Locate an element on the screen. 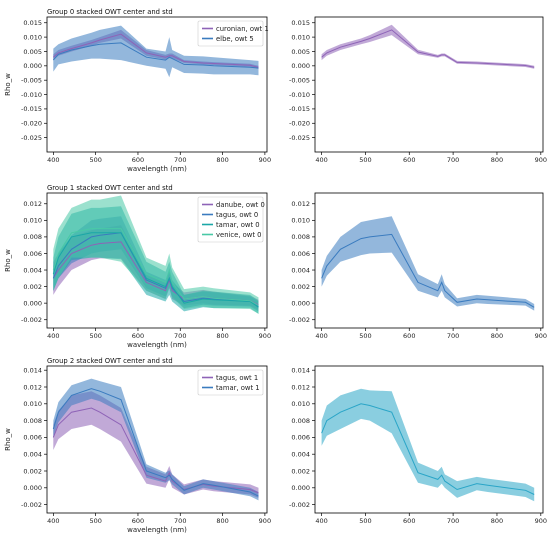  g2-combined-ytick-label: 0.000 is located at coordinates (300, 488).